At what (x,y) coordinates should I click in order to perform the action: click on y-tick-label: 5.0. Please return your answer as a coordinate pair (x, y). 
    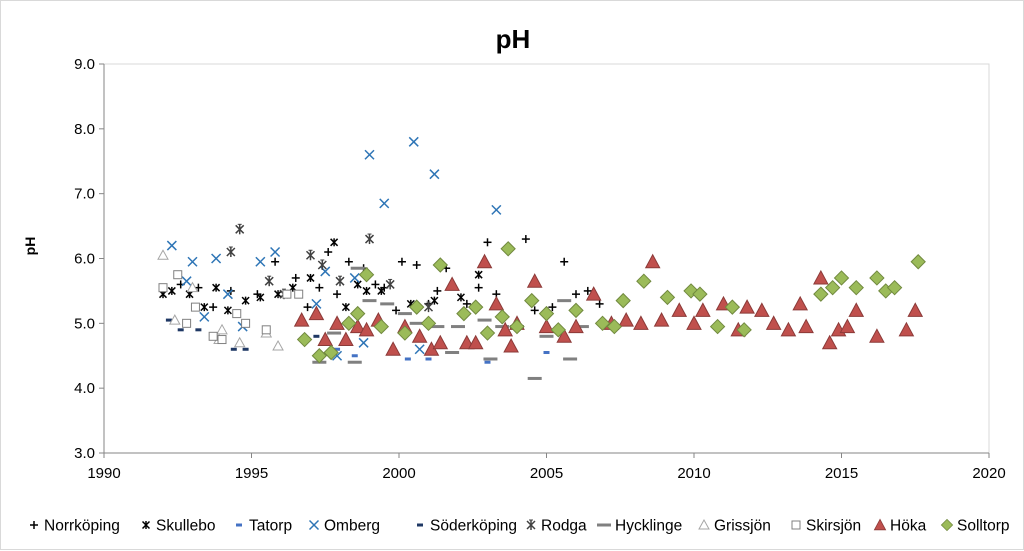
    Looking at the image, I should click on (84, 323).